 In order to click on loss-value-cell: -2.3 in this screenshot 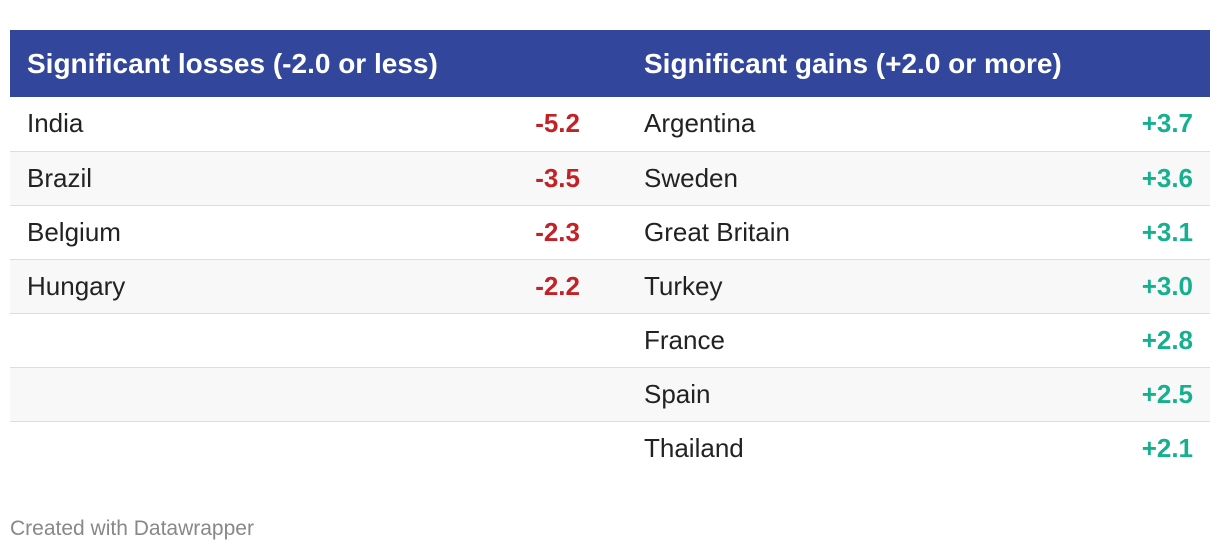, I will do `click(557, 231)`.